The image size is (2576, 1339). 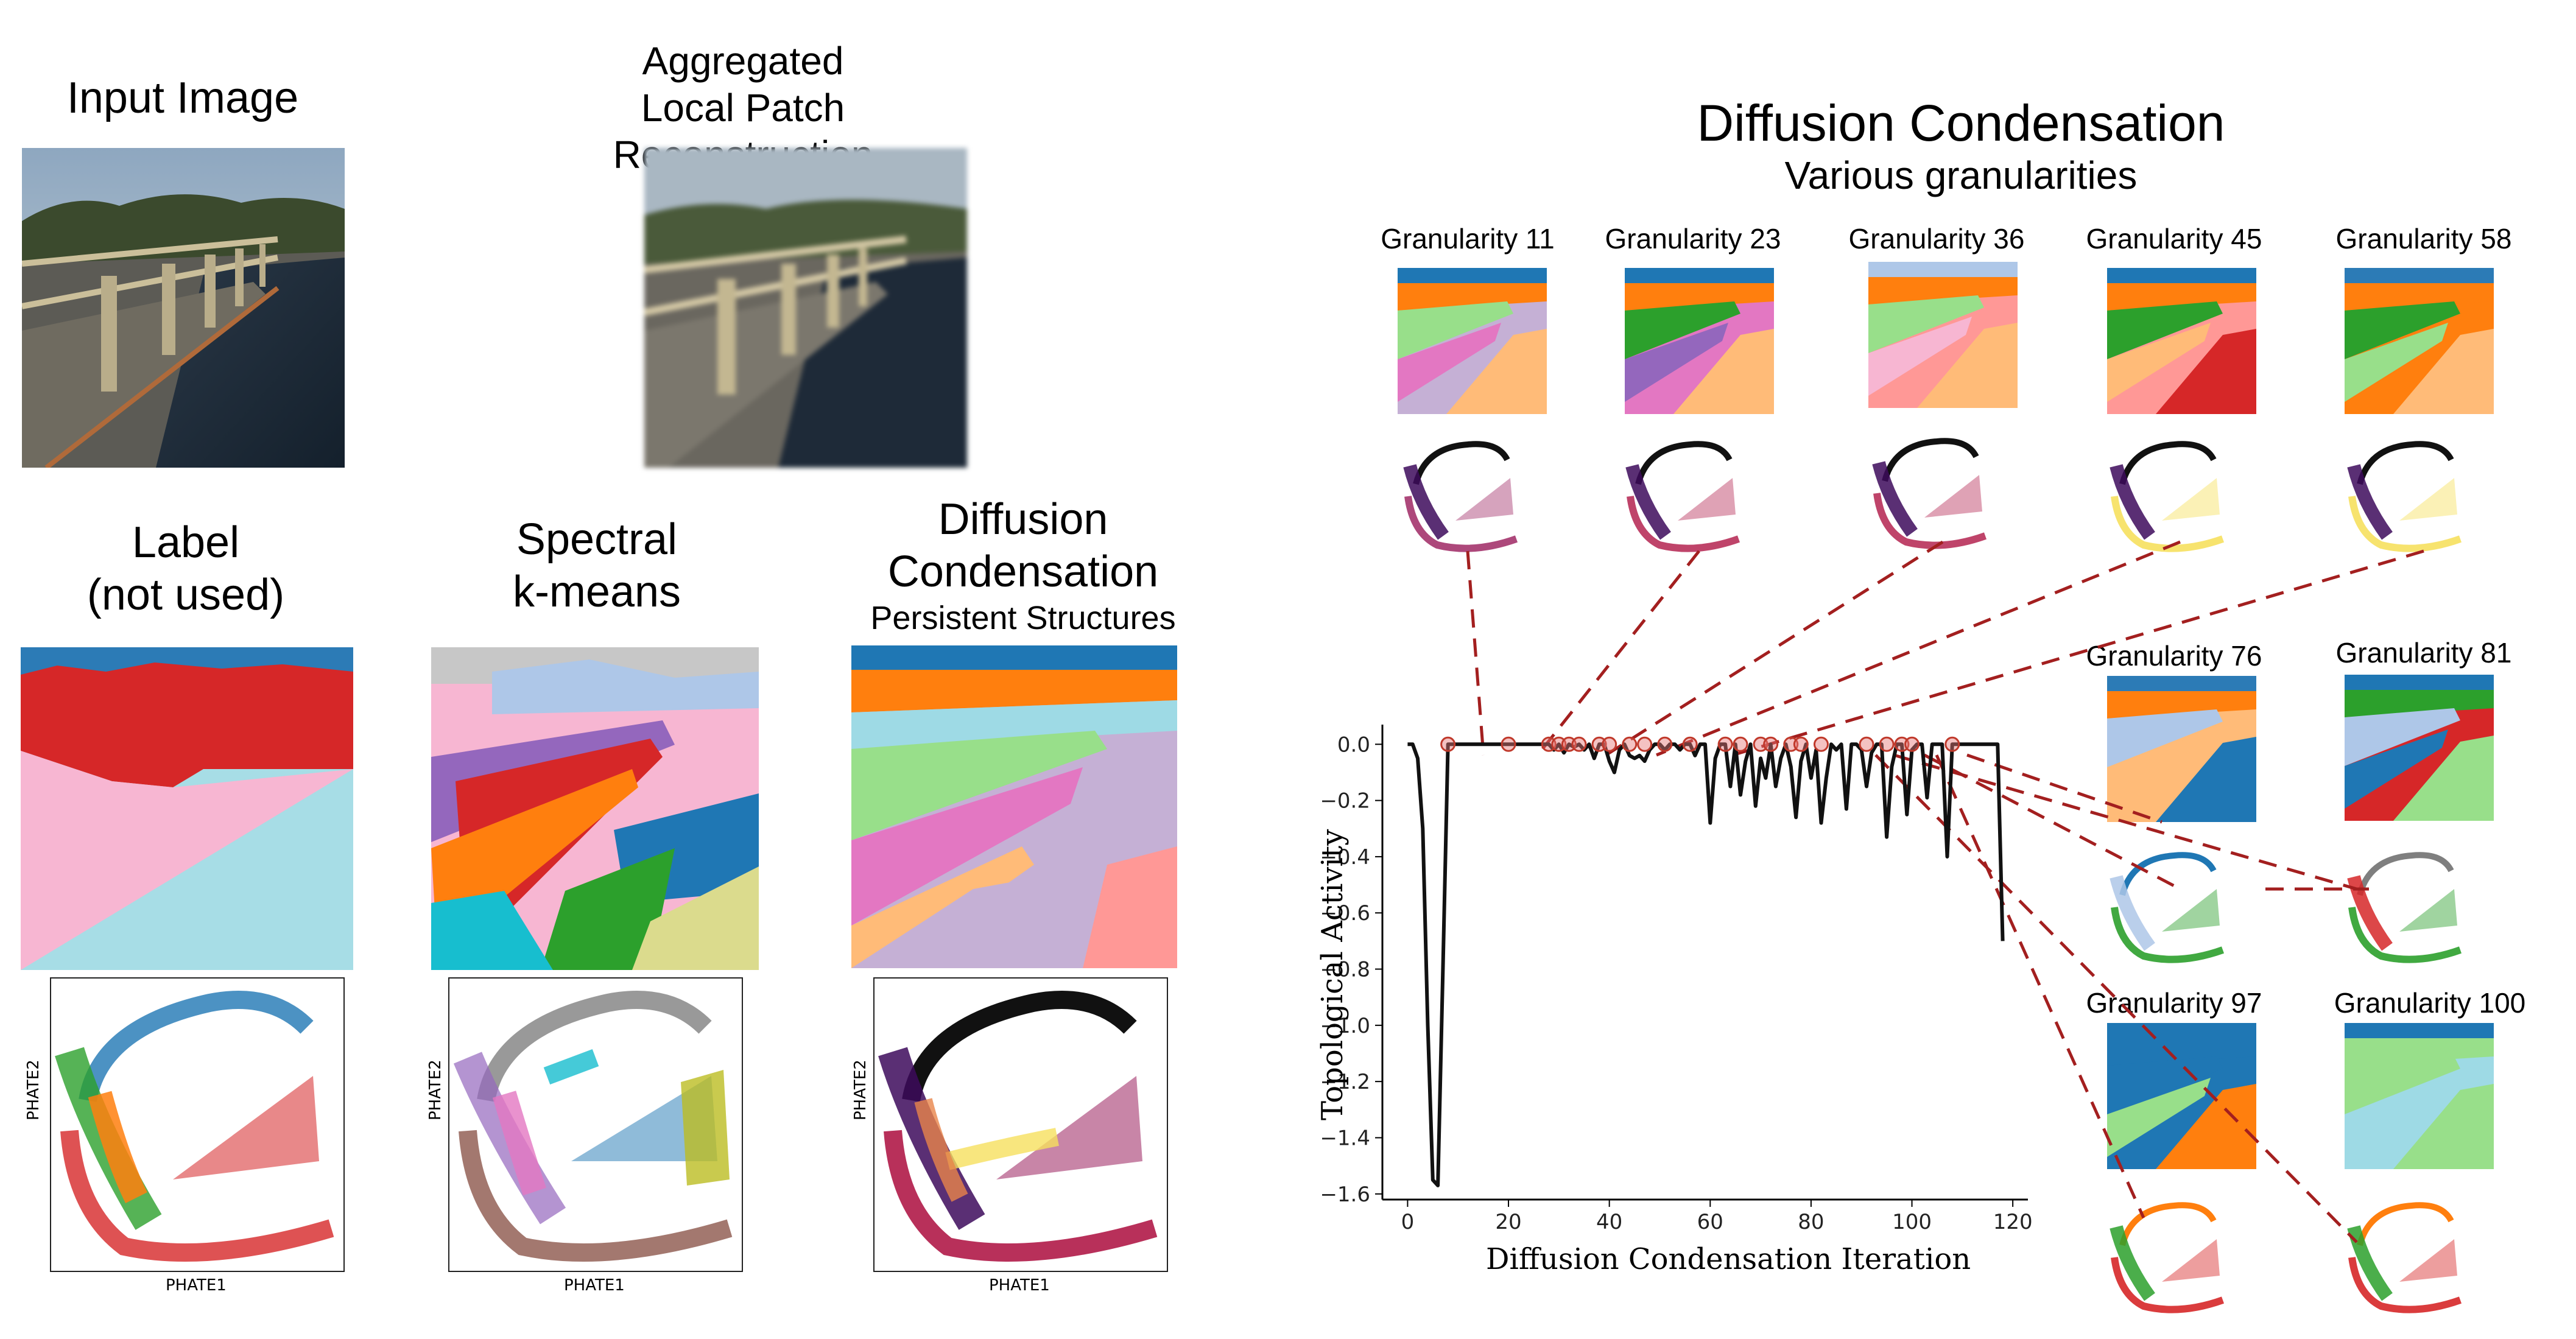 What do you see at coordinates (1353, 745) in the screenshot?
I see `y-tick-label: 0.0` at bounding box center [1353, 745].